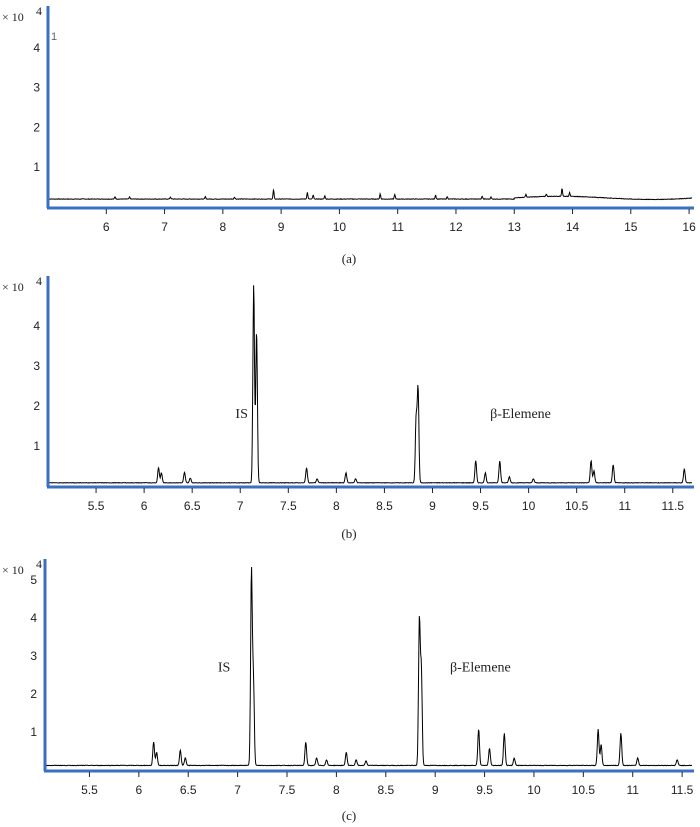 Image resolution: width=700 pixels, height=827 pixels. Describe the element at coordinates (515, 227) in the screenshot. I see `x-tick-label: 13` at that location.